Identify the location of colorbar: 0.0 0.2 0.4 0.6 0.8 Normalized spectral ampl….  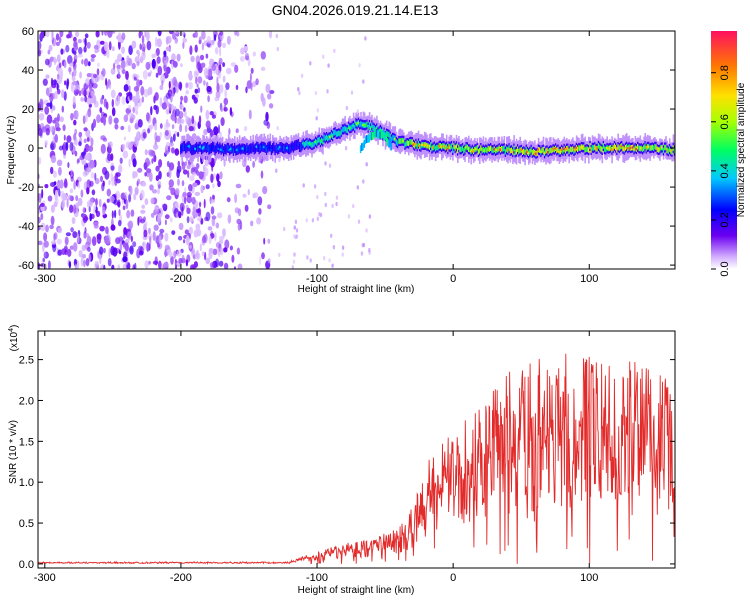
(729, 154).